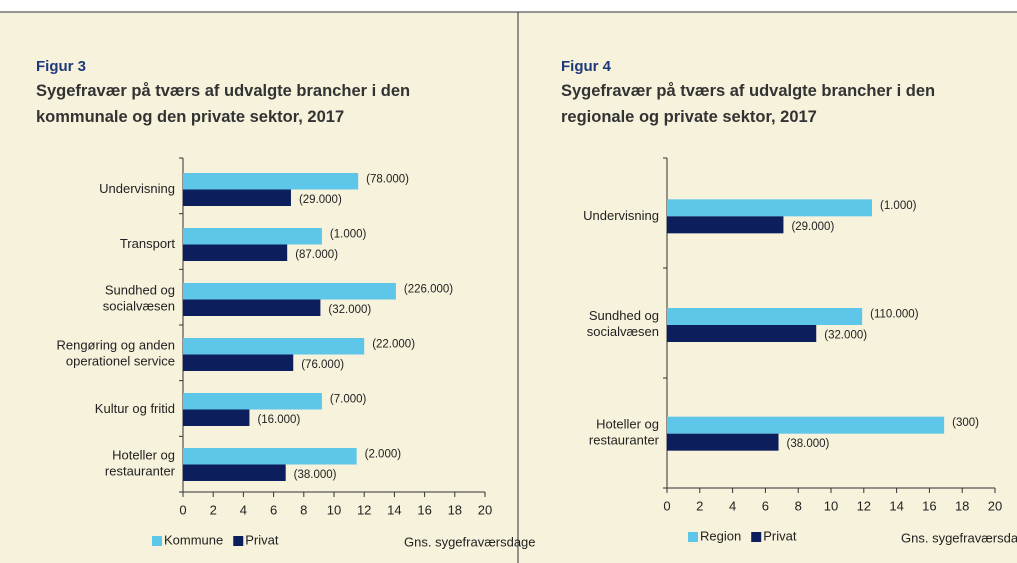 The height and width of the screenshot is (563, 1017). Describe the element at coordinates (387, 179) in the screenshot. I see `bar-label: (78.000)` at that location.